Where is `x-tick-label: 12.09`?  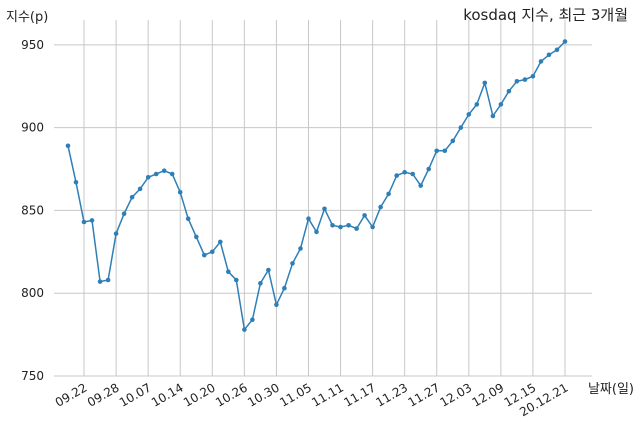 x-tick-label: 12.09 is located at coordinates (488, 394).